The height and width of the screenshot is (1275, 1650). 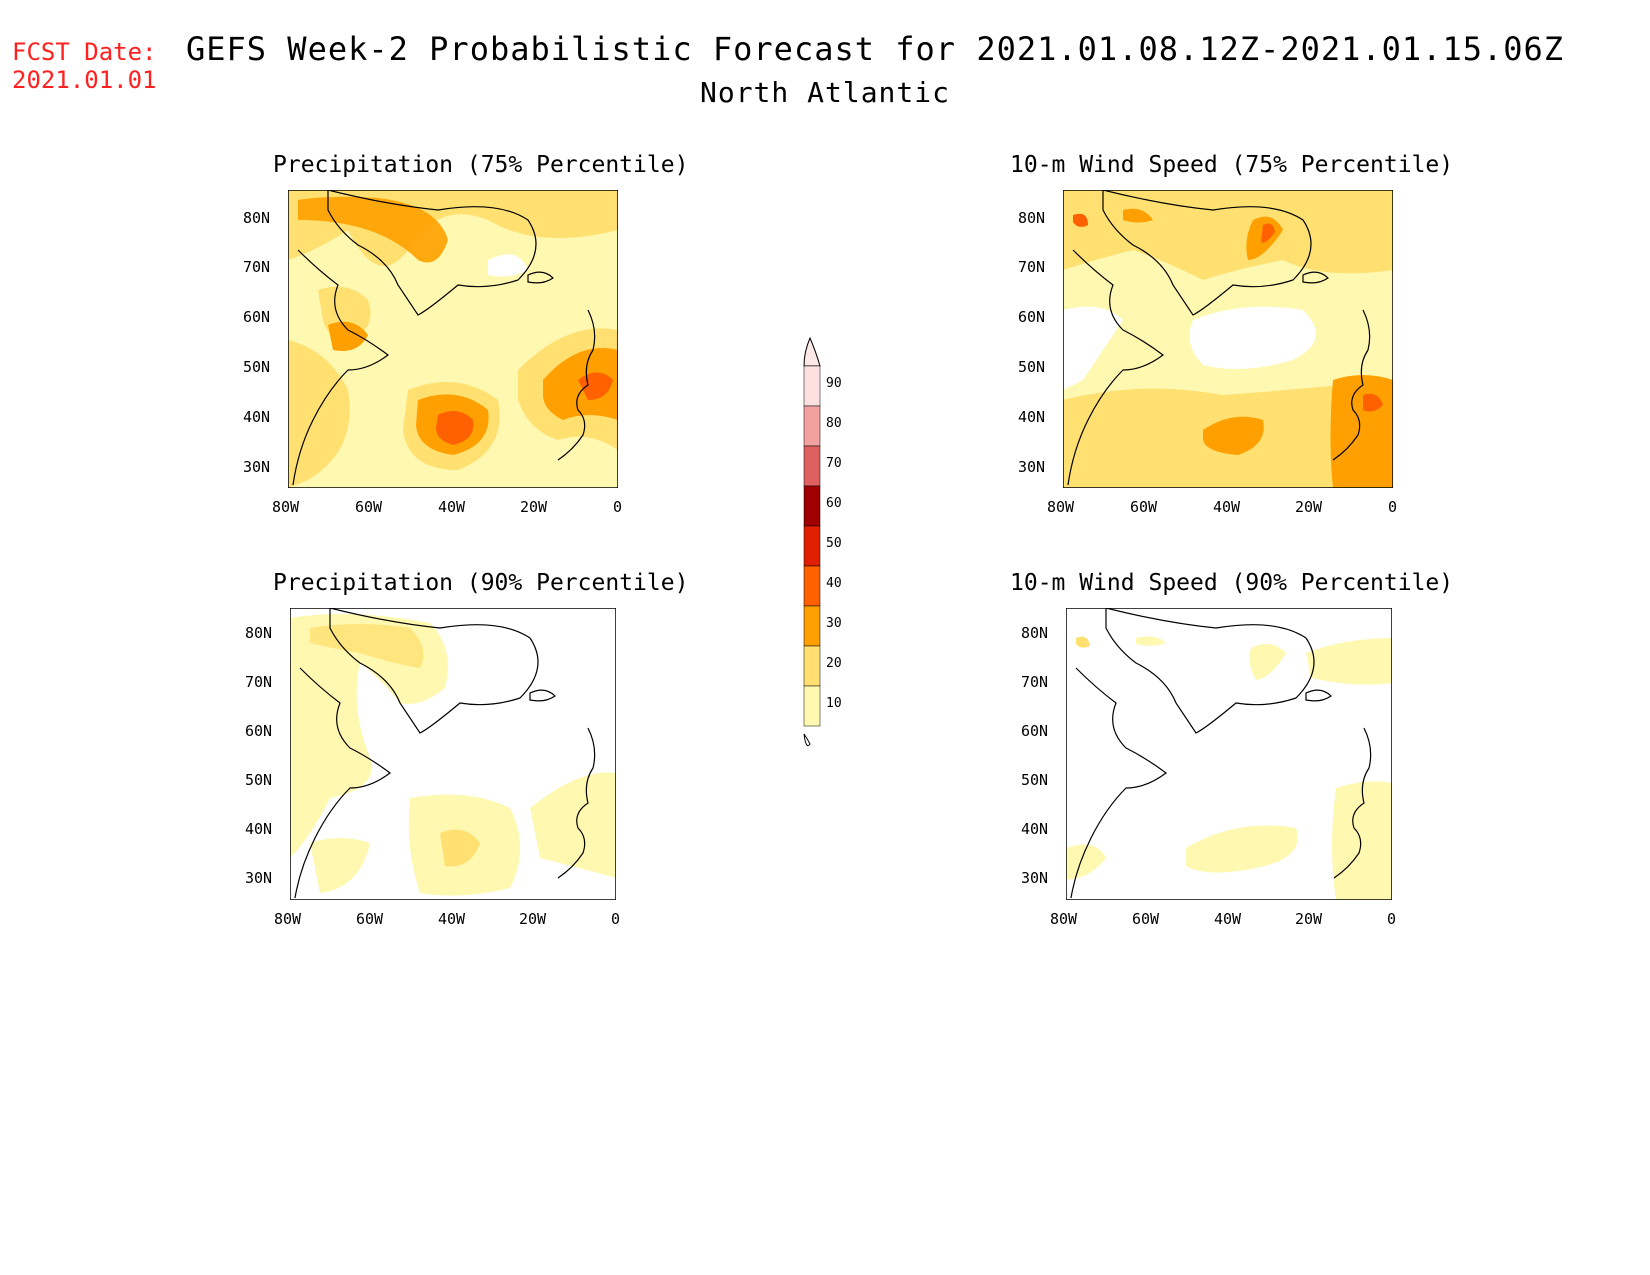 What do you see at coordinates (84, 52) in the screenshot?
I see `fcst-date-label: FCST Date:` at bounding box center [84, 52].